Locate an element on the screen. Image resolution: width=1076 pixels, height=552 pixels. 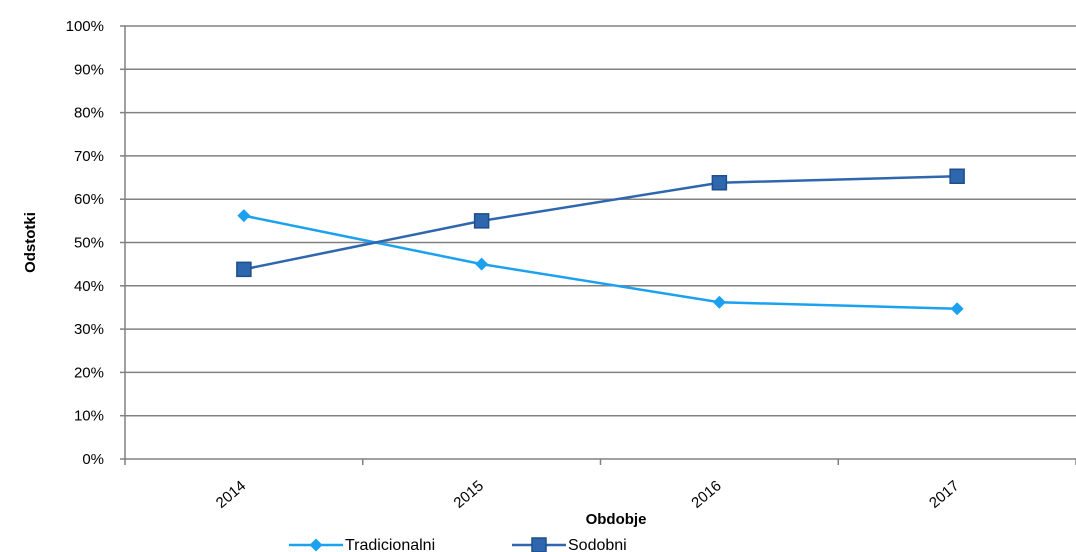
y-axis-tick-labels: 0% 10% 20% 30% 40% 50% 60% 70% 80% 90% 100% is located at coordinates (85, 243).